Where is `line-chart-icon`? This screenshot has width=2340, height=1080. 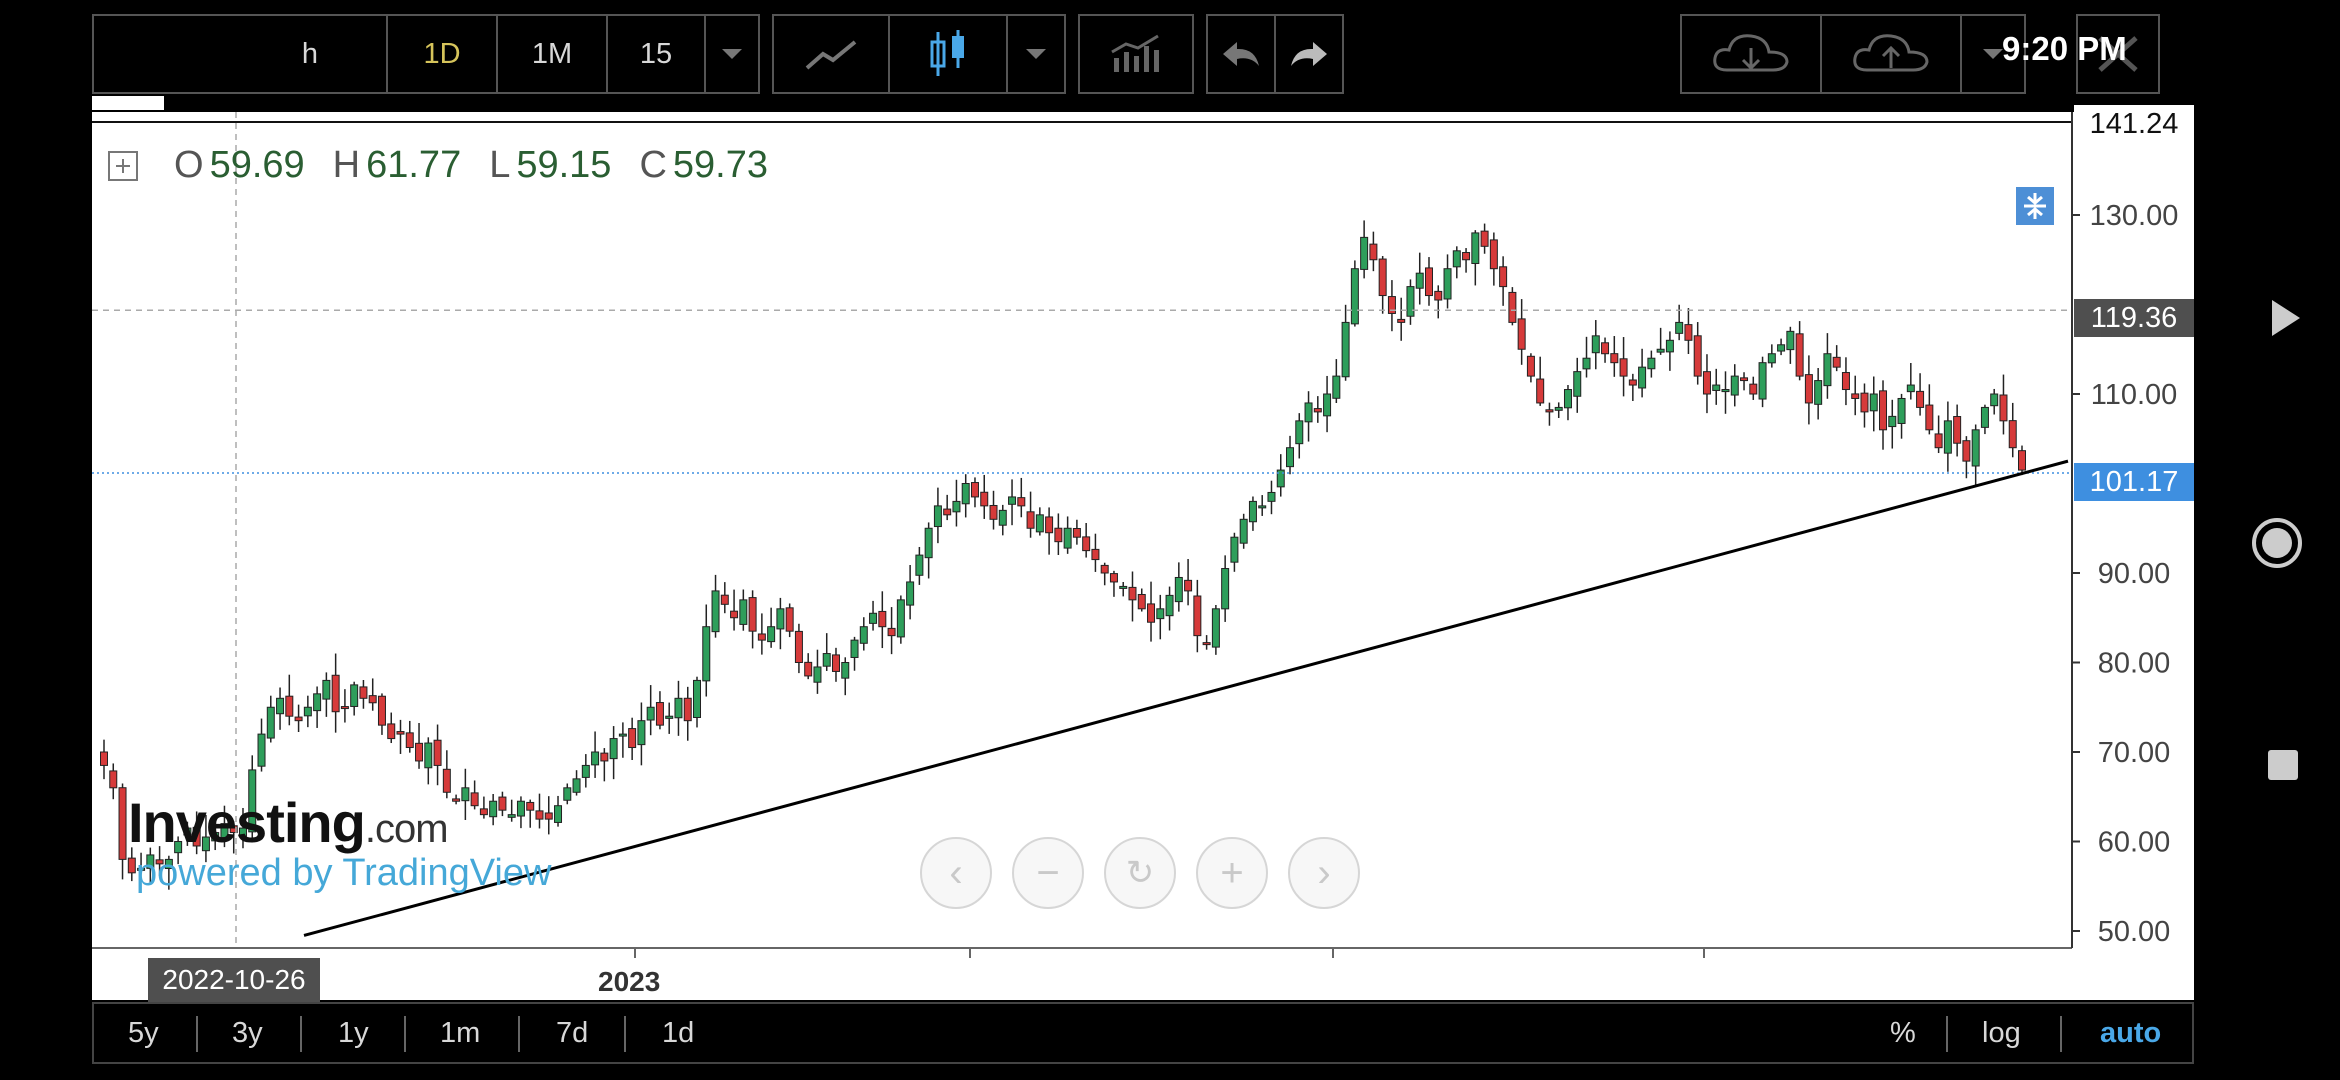 line-chart-icon is located at coordinates (831, 55).